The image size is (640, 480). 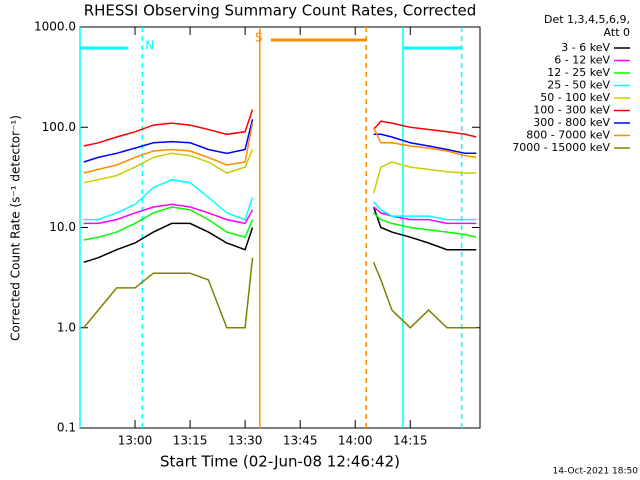 What do you see at coordinates (587, 19) in the screenshot?
I see `legend-title: Det 1,3,4,5,6,9,` at bounding box center [587, 19].